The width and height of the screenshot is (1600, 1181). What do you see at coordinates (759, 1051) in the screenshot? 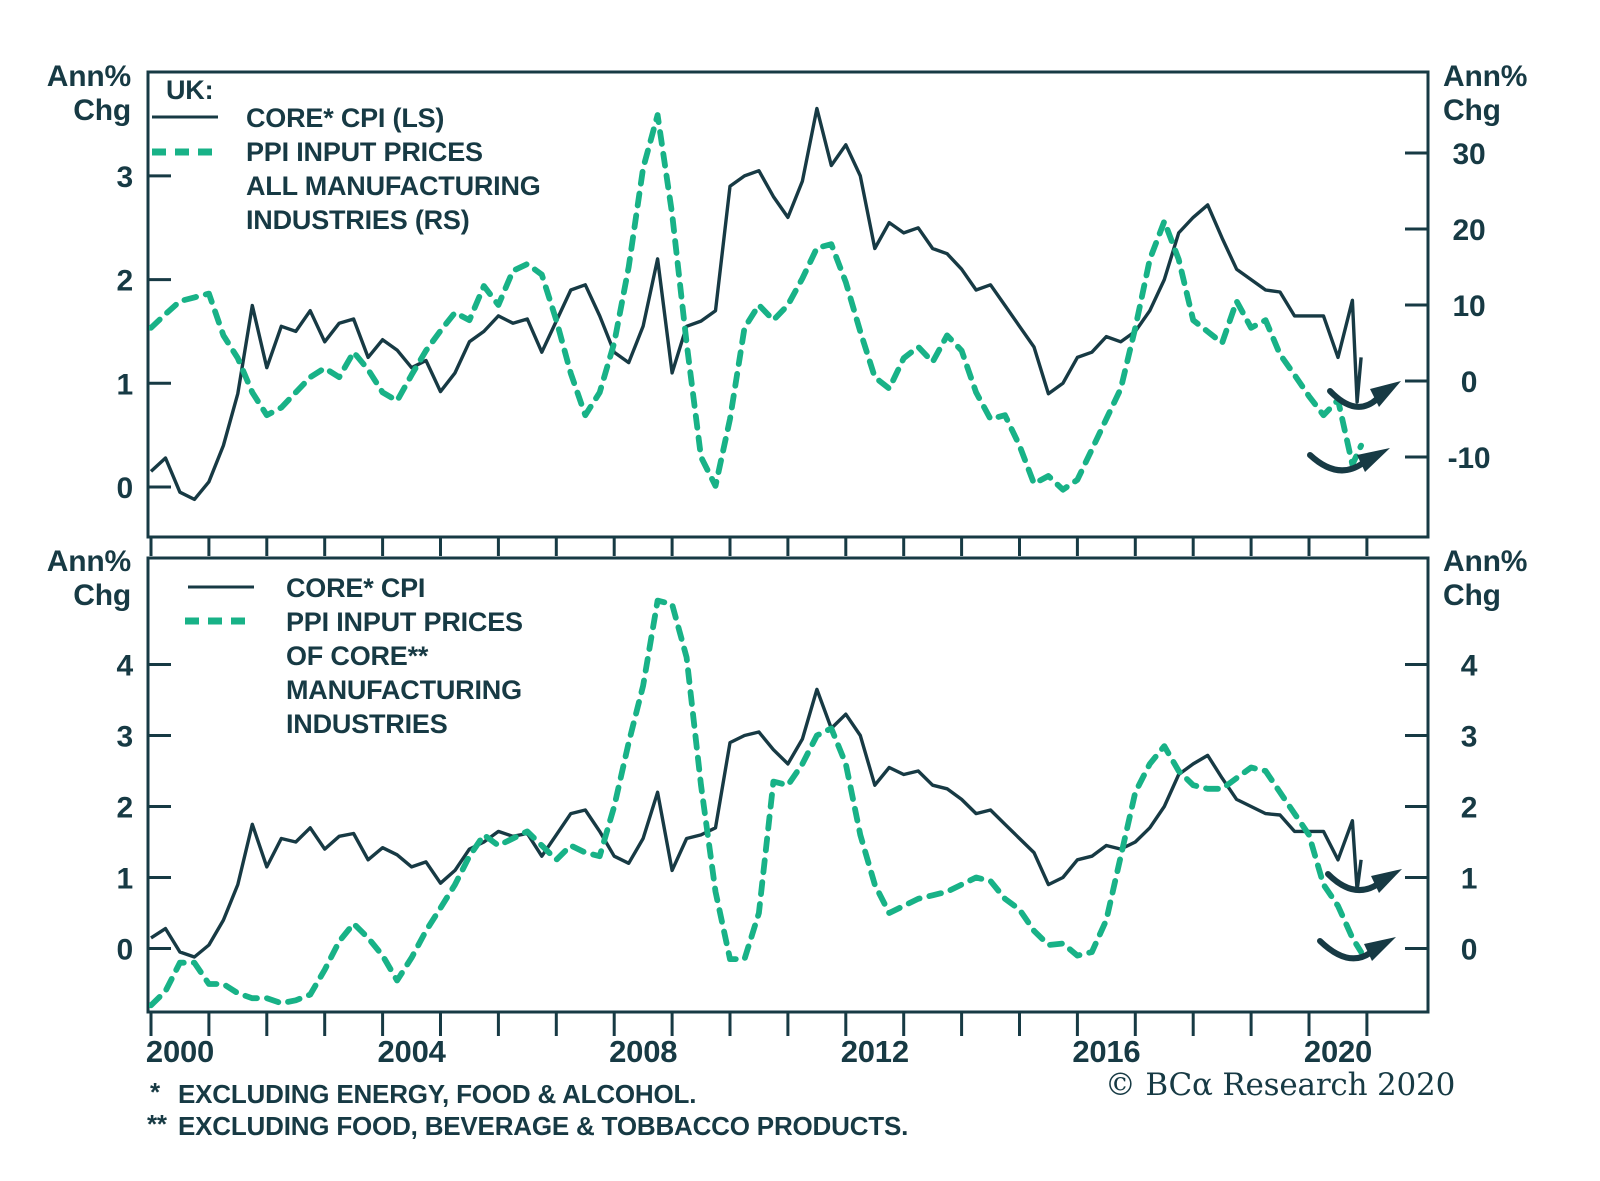
I see `x-axis-year-labels: 2000 2004 2008 2012 2016 2020` at bounding box center [759, 1051].